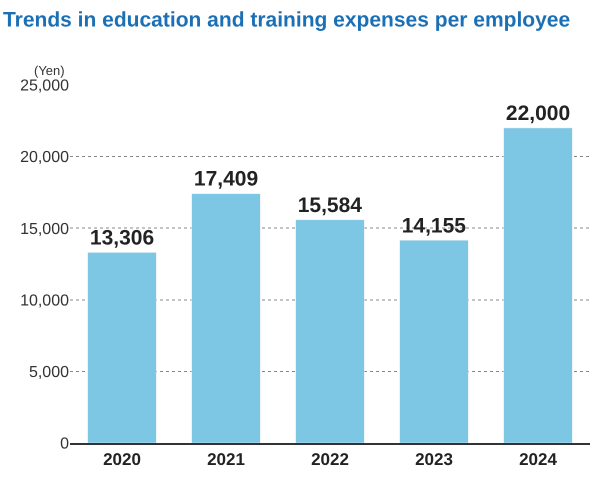 This screenshot has height=477, width=598. What do you see at coordinates (434, 226) in the screenshot?
I see `data-label: 14,155` at bounding box center [434, 226].